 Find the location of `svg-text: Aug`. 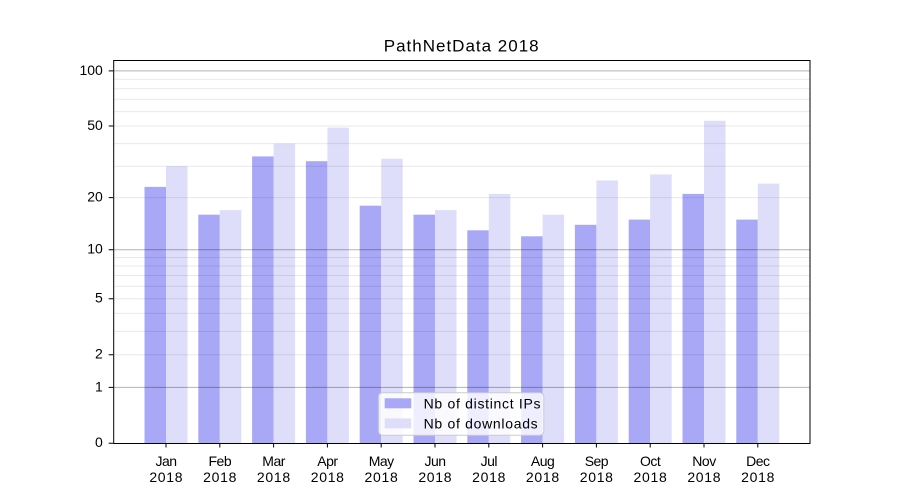

svg-text: Aug is located at coordinates (542, 461).